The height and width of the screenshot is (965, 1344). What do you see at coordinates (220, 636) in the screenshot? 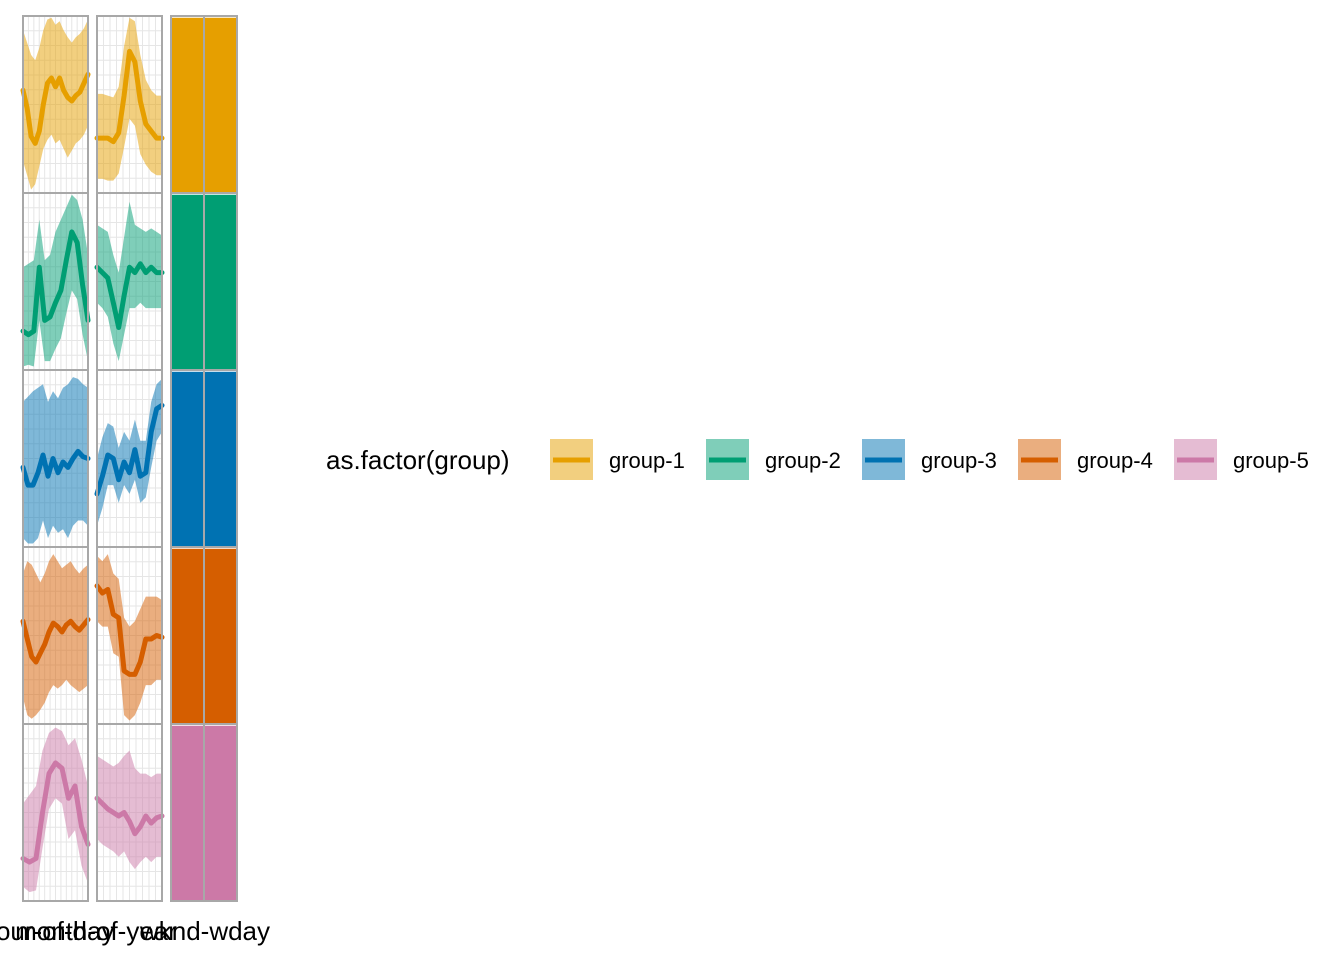
I see `bar-group-4-wday` at bounding box center [220, 636].